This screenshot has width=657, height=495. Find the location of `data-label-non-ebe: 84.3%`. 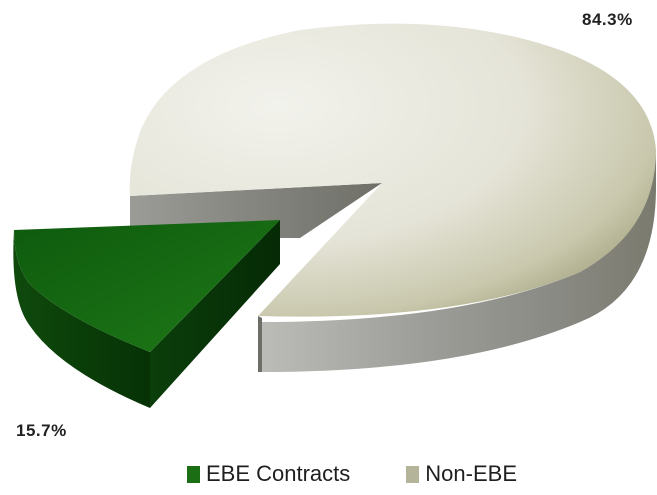

data-label-non-ebe: 84.3% is located at coordinates (607, 19).